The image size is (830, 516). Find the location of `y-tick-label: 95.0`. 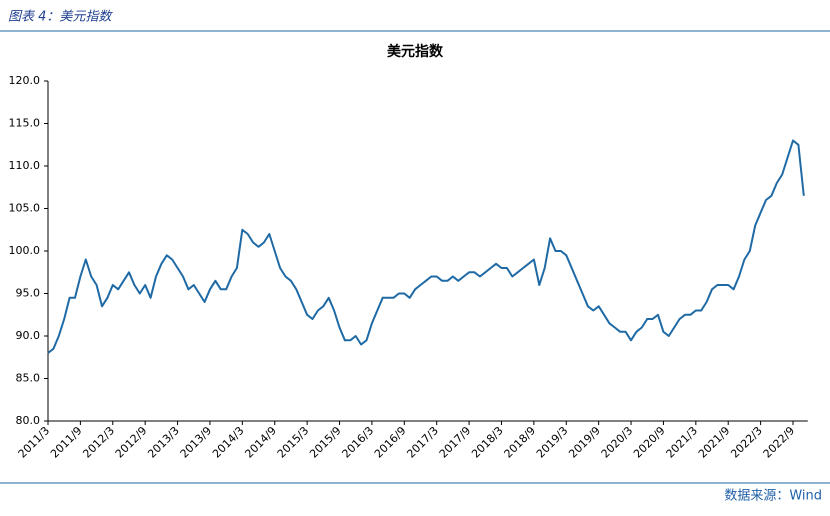

y-tick-label: 95.0 is located at coordinates (28, 293).